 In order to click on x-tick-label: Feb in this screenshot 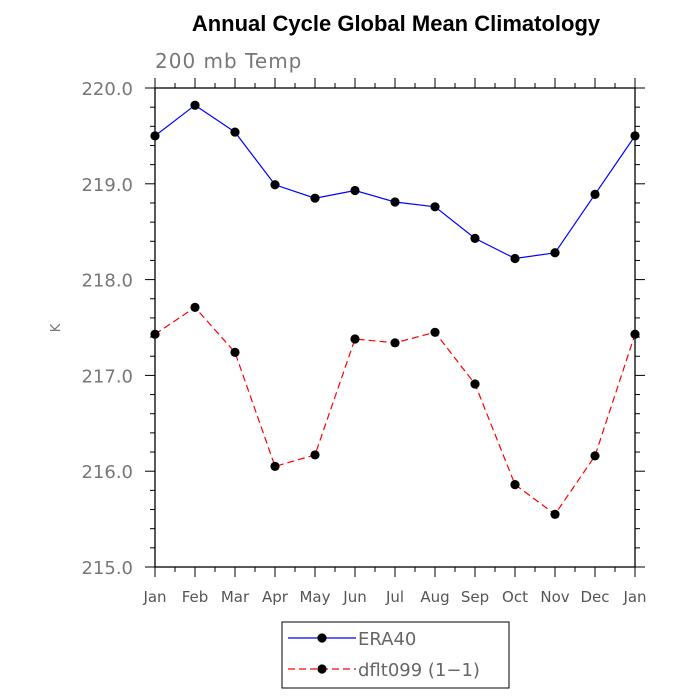, I will do `click(195, 597)`.